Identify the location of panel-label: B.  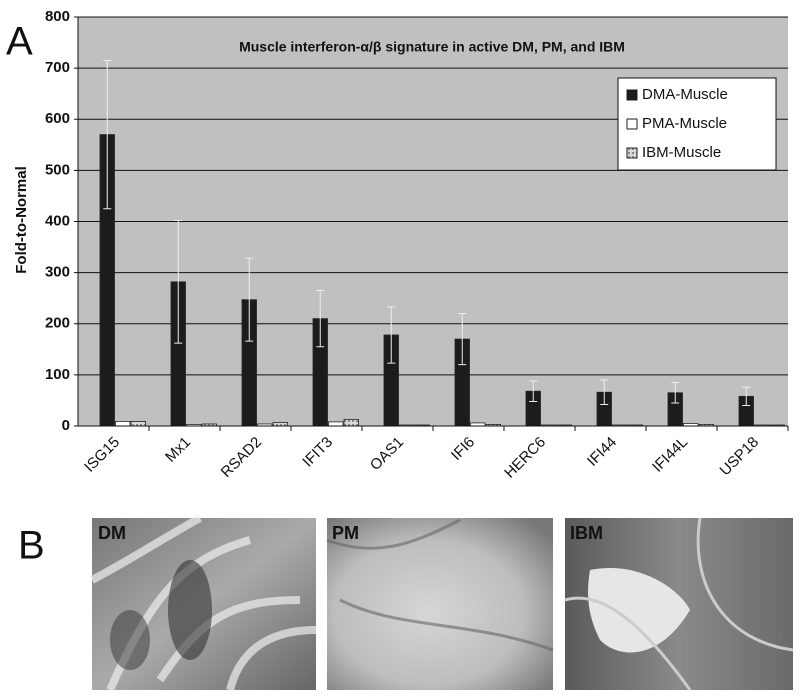
(31, 546).